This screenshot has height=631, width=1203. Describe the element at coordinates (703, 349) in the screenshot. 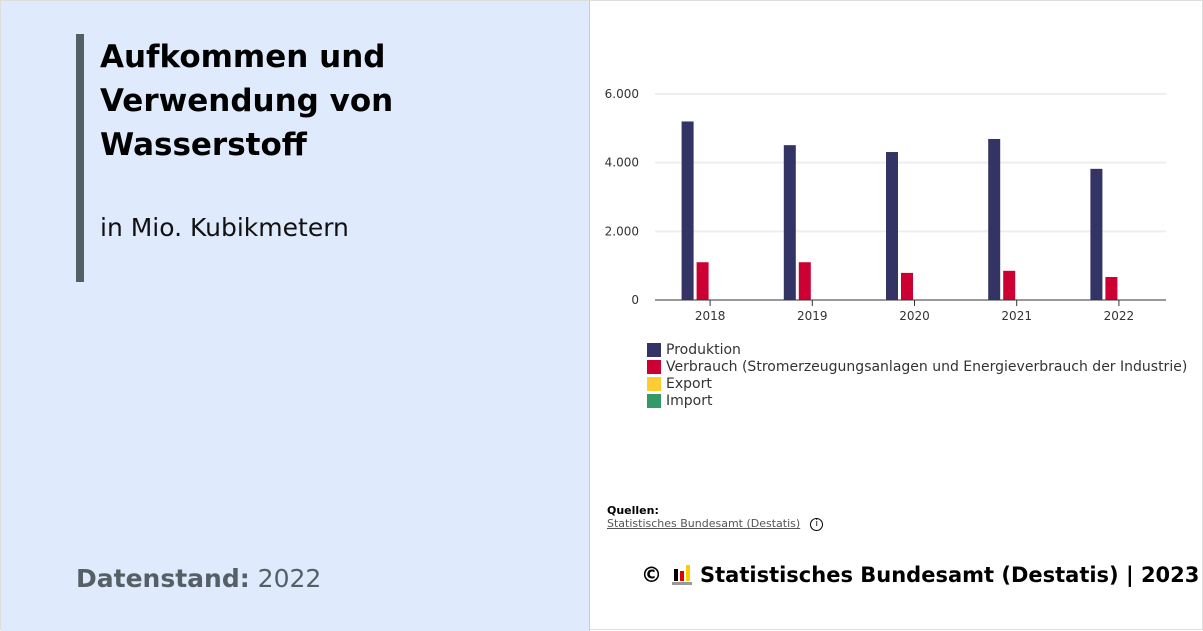

I see `legend-label: Produktion` at that location.